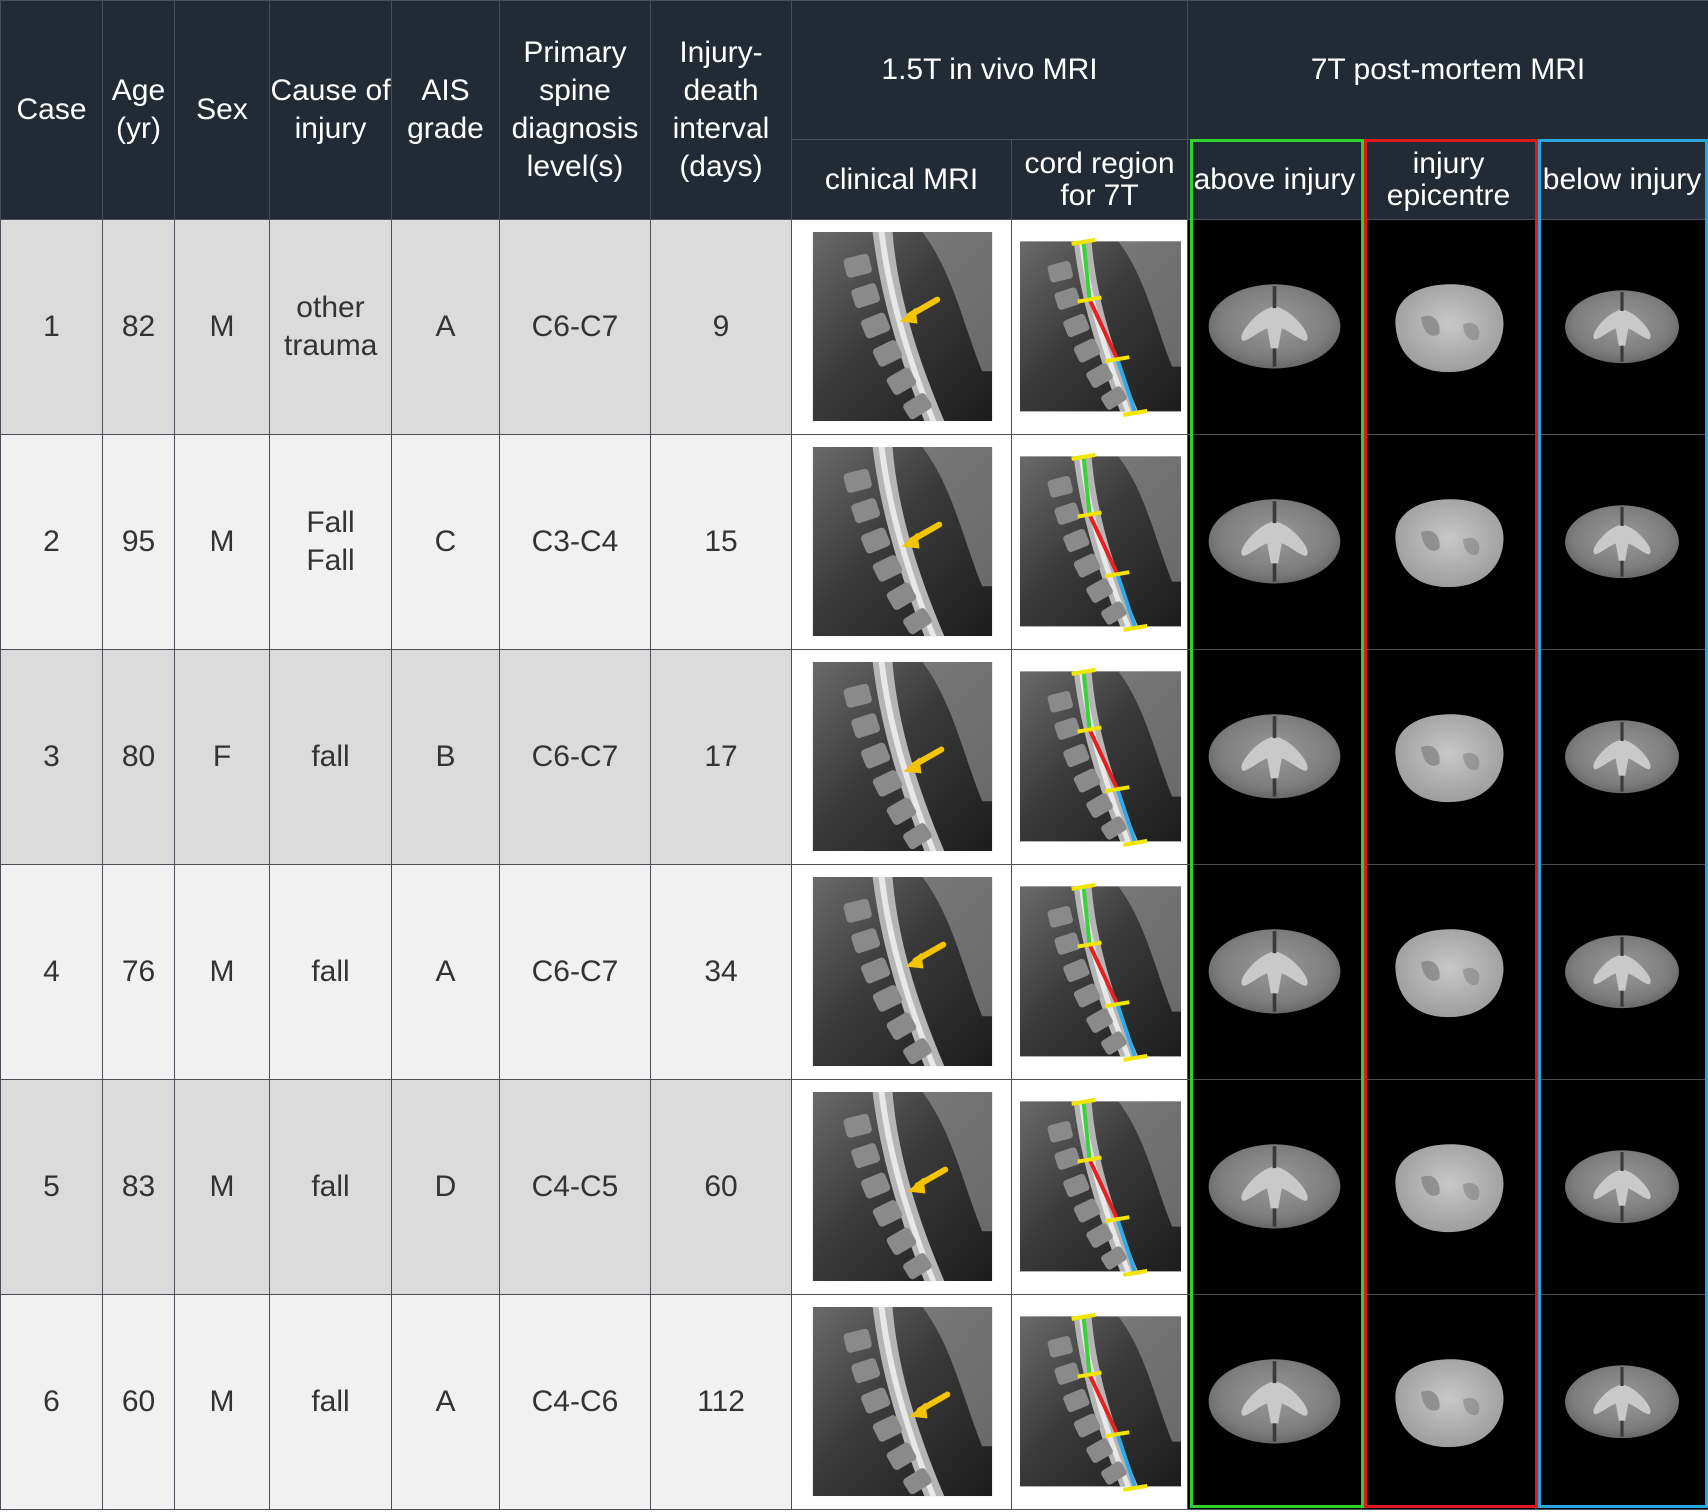 The height and width of the screenshot is (1512, 1708). I want to click on spine-level: C4-C6, so click(575, 1402).